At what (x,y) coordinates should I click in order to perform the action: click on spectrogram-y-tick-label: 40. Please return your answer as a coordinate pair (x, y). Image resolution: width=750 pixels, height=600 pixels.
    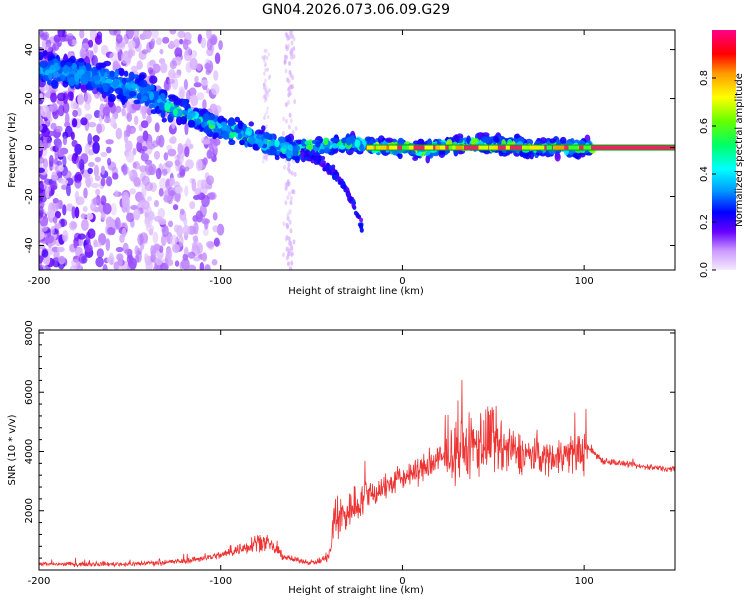
    Looking at the image, I should click on (29, 49).